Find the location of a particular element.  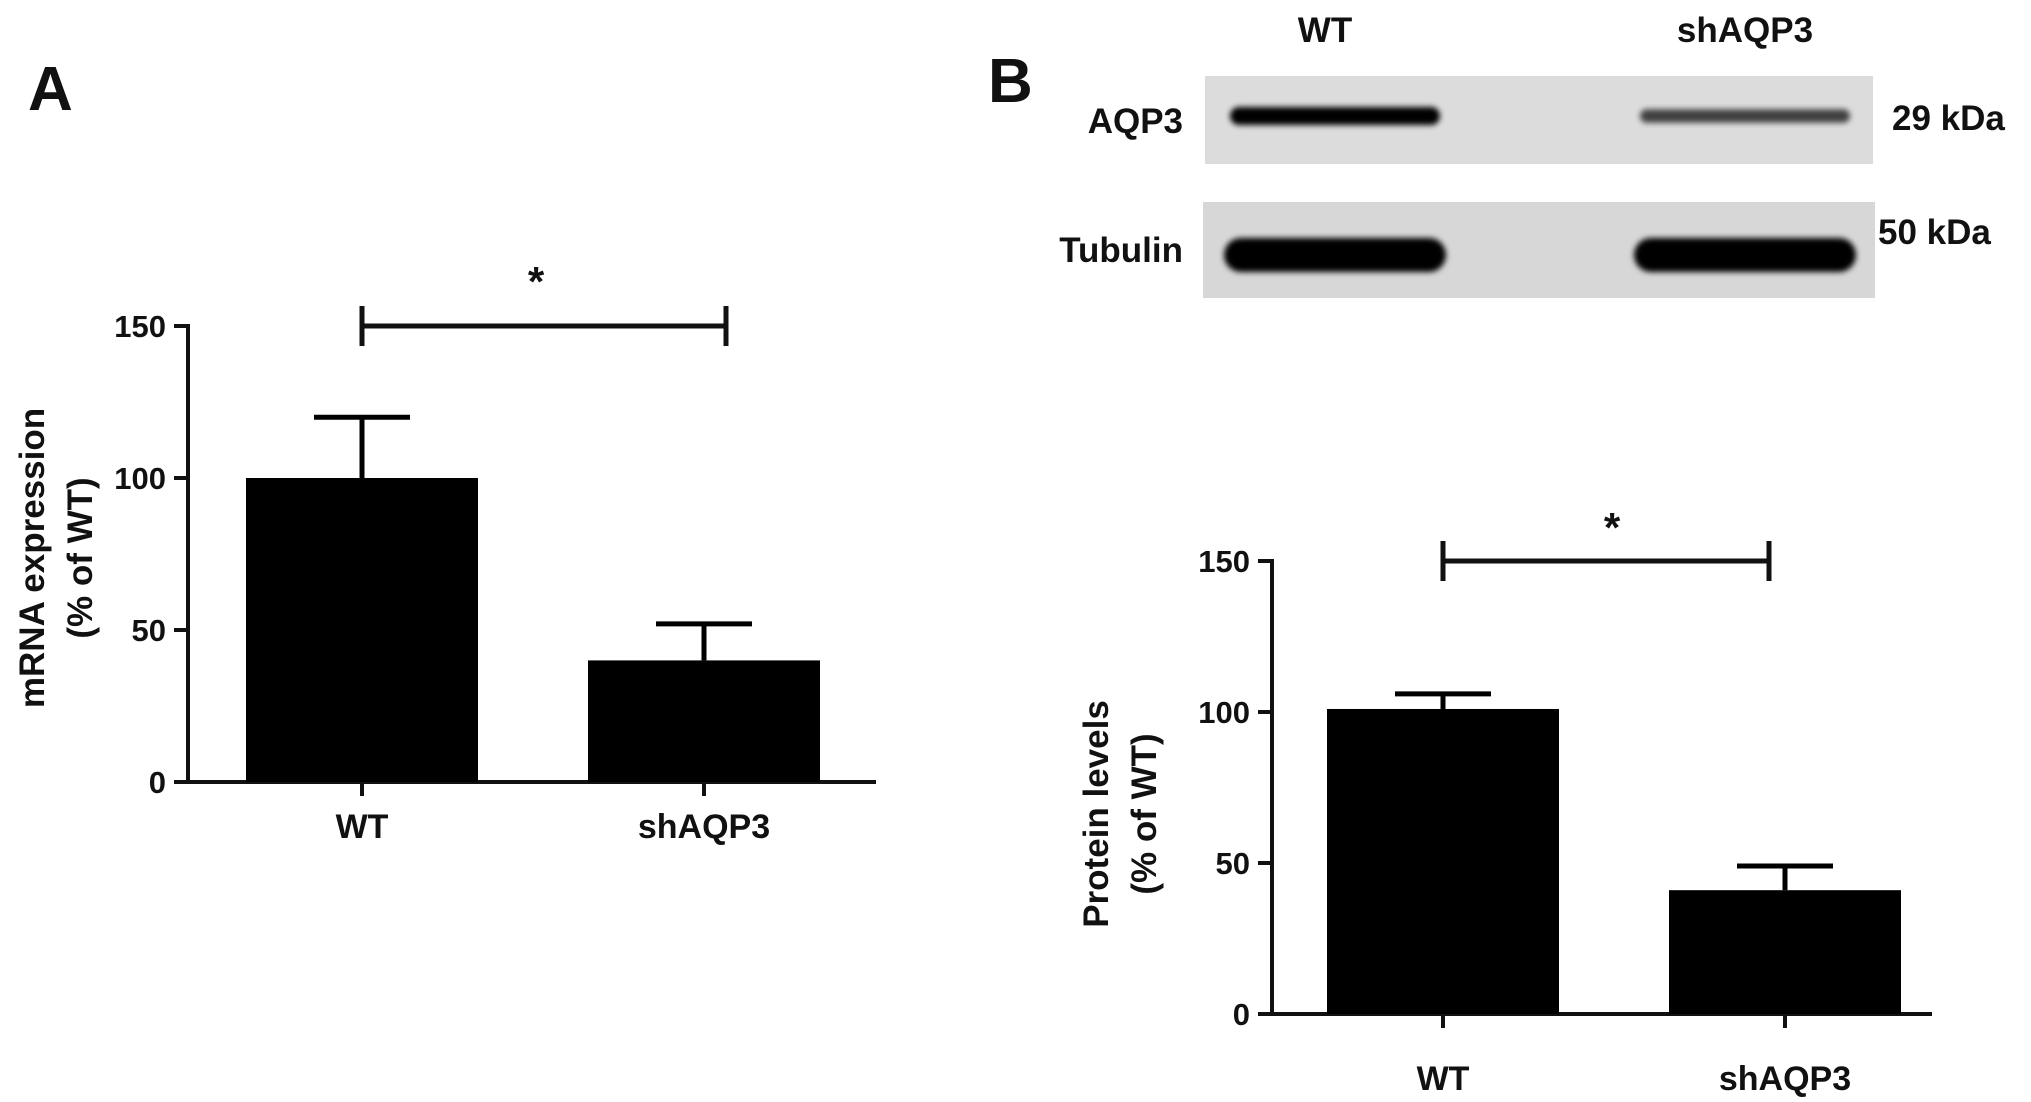

chart-a-ylabel-line2: (% of WT) is located at coordinates (80, 557).